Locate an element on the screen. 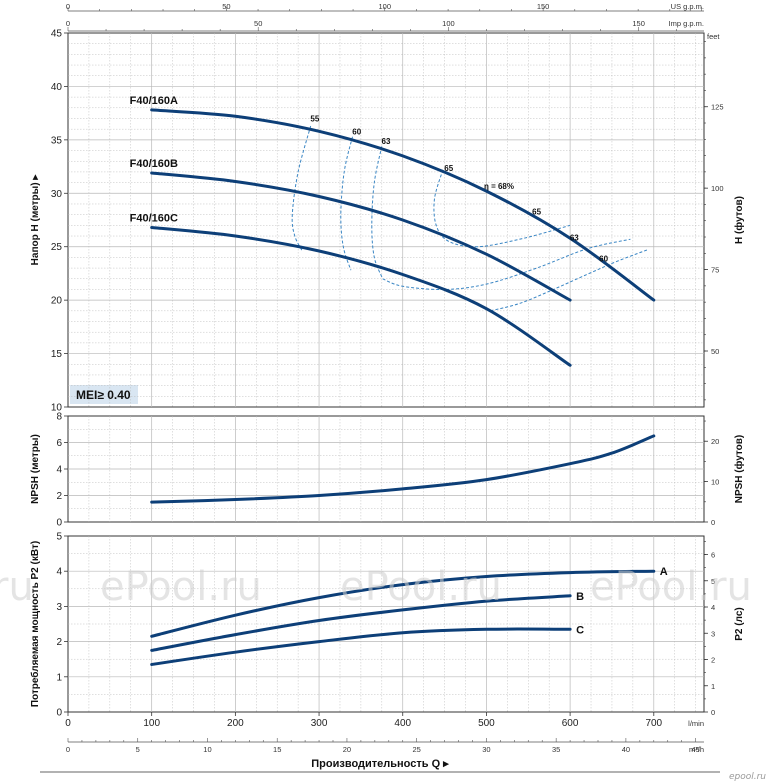  head-curve-f40-160b is located at coordinates (361, 236).